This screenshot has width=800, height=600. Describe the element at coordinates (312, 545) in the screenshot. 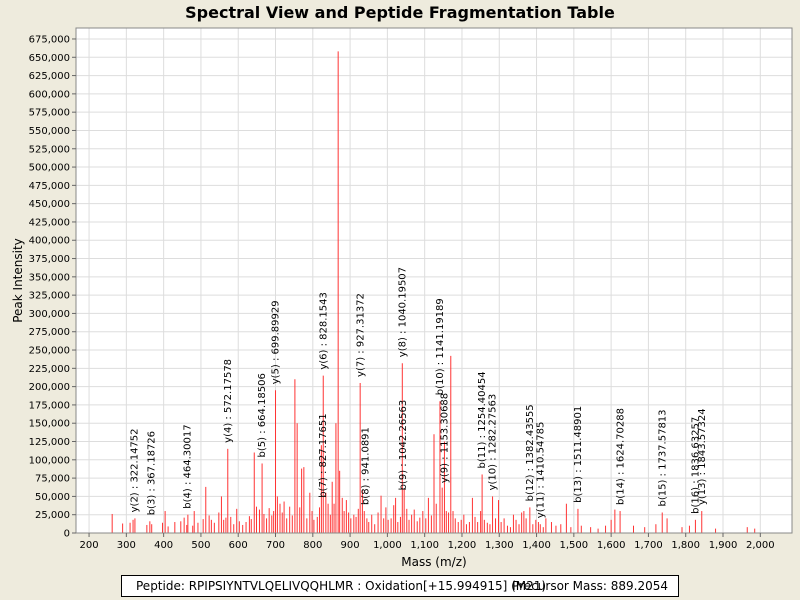

I see `x-tick-label: 800` at that location.